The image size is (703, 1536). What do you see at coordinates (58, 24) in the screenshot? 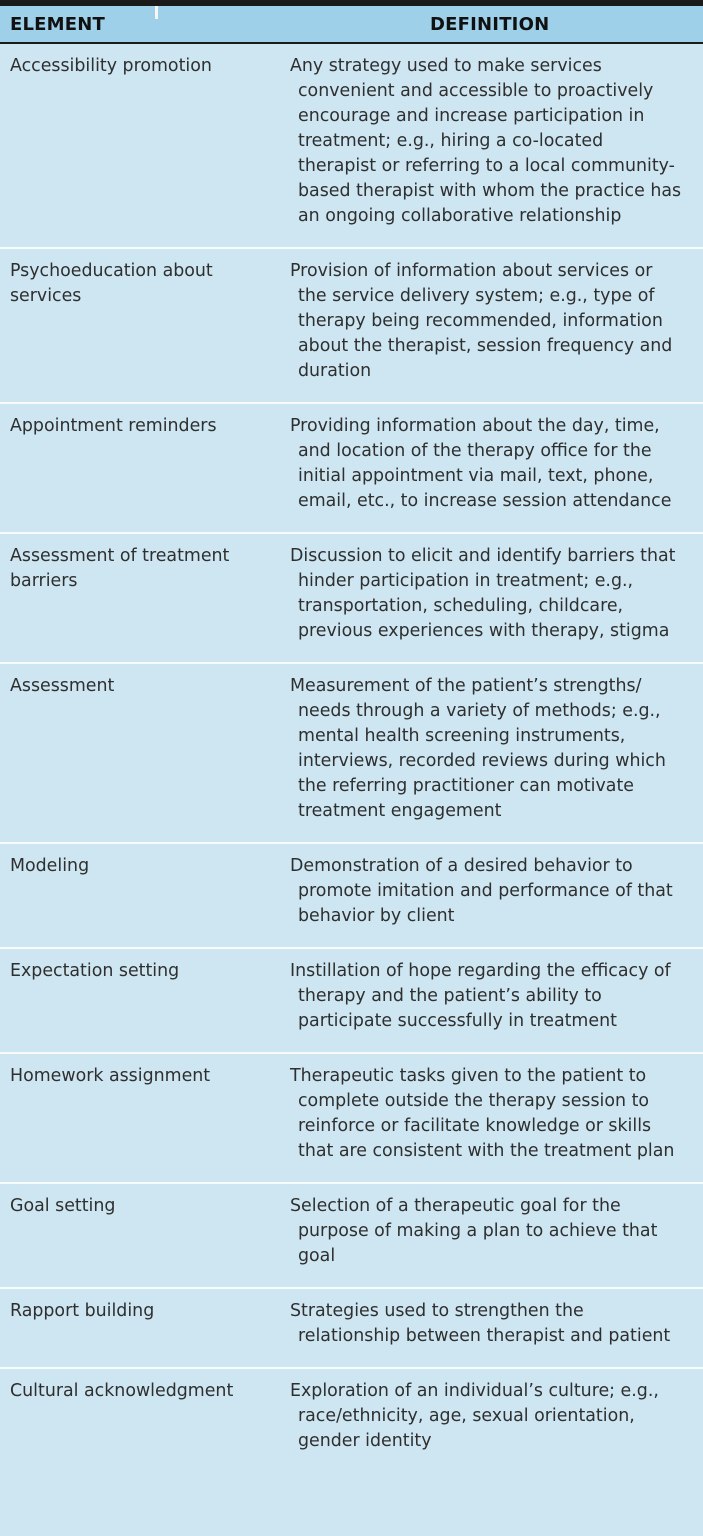
I see `element-column-header: ELEMENT` at bounding box center [58, 24].